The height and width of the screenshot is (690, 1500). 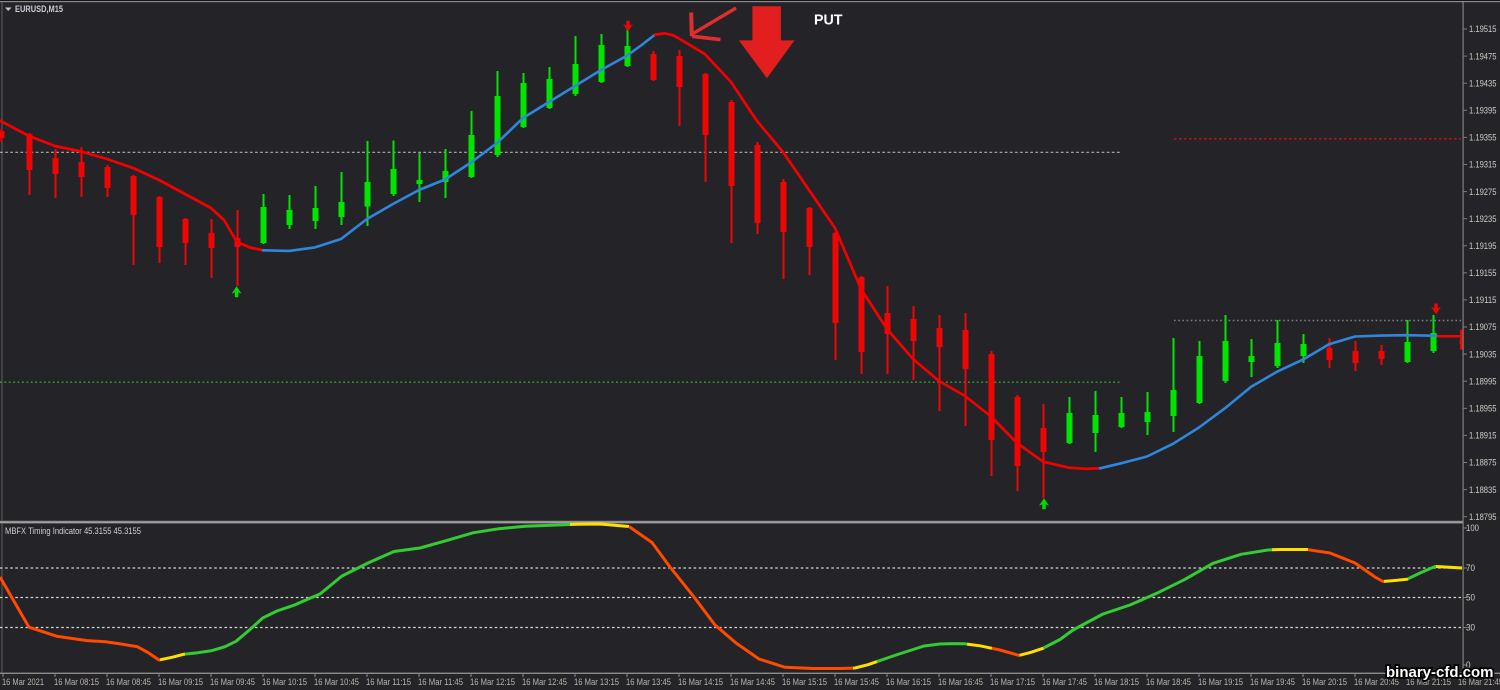 I want to click on svg-text: 16 Mar 17:45, so click(x=1064, y=682).